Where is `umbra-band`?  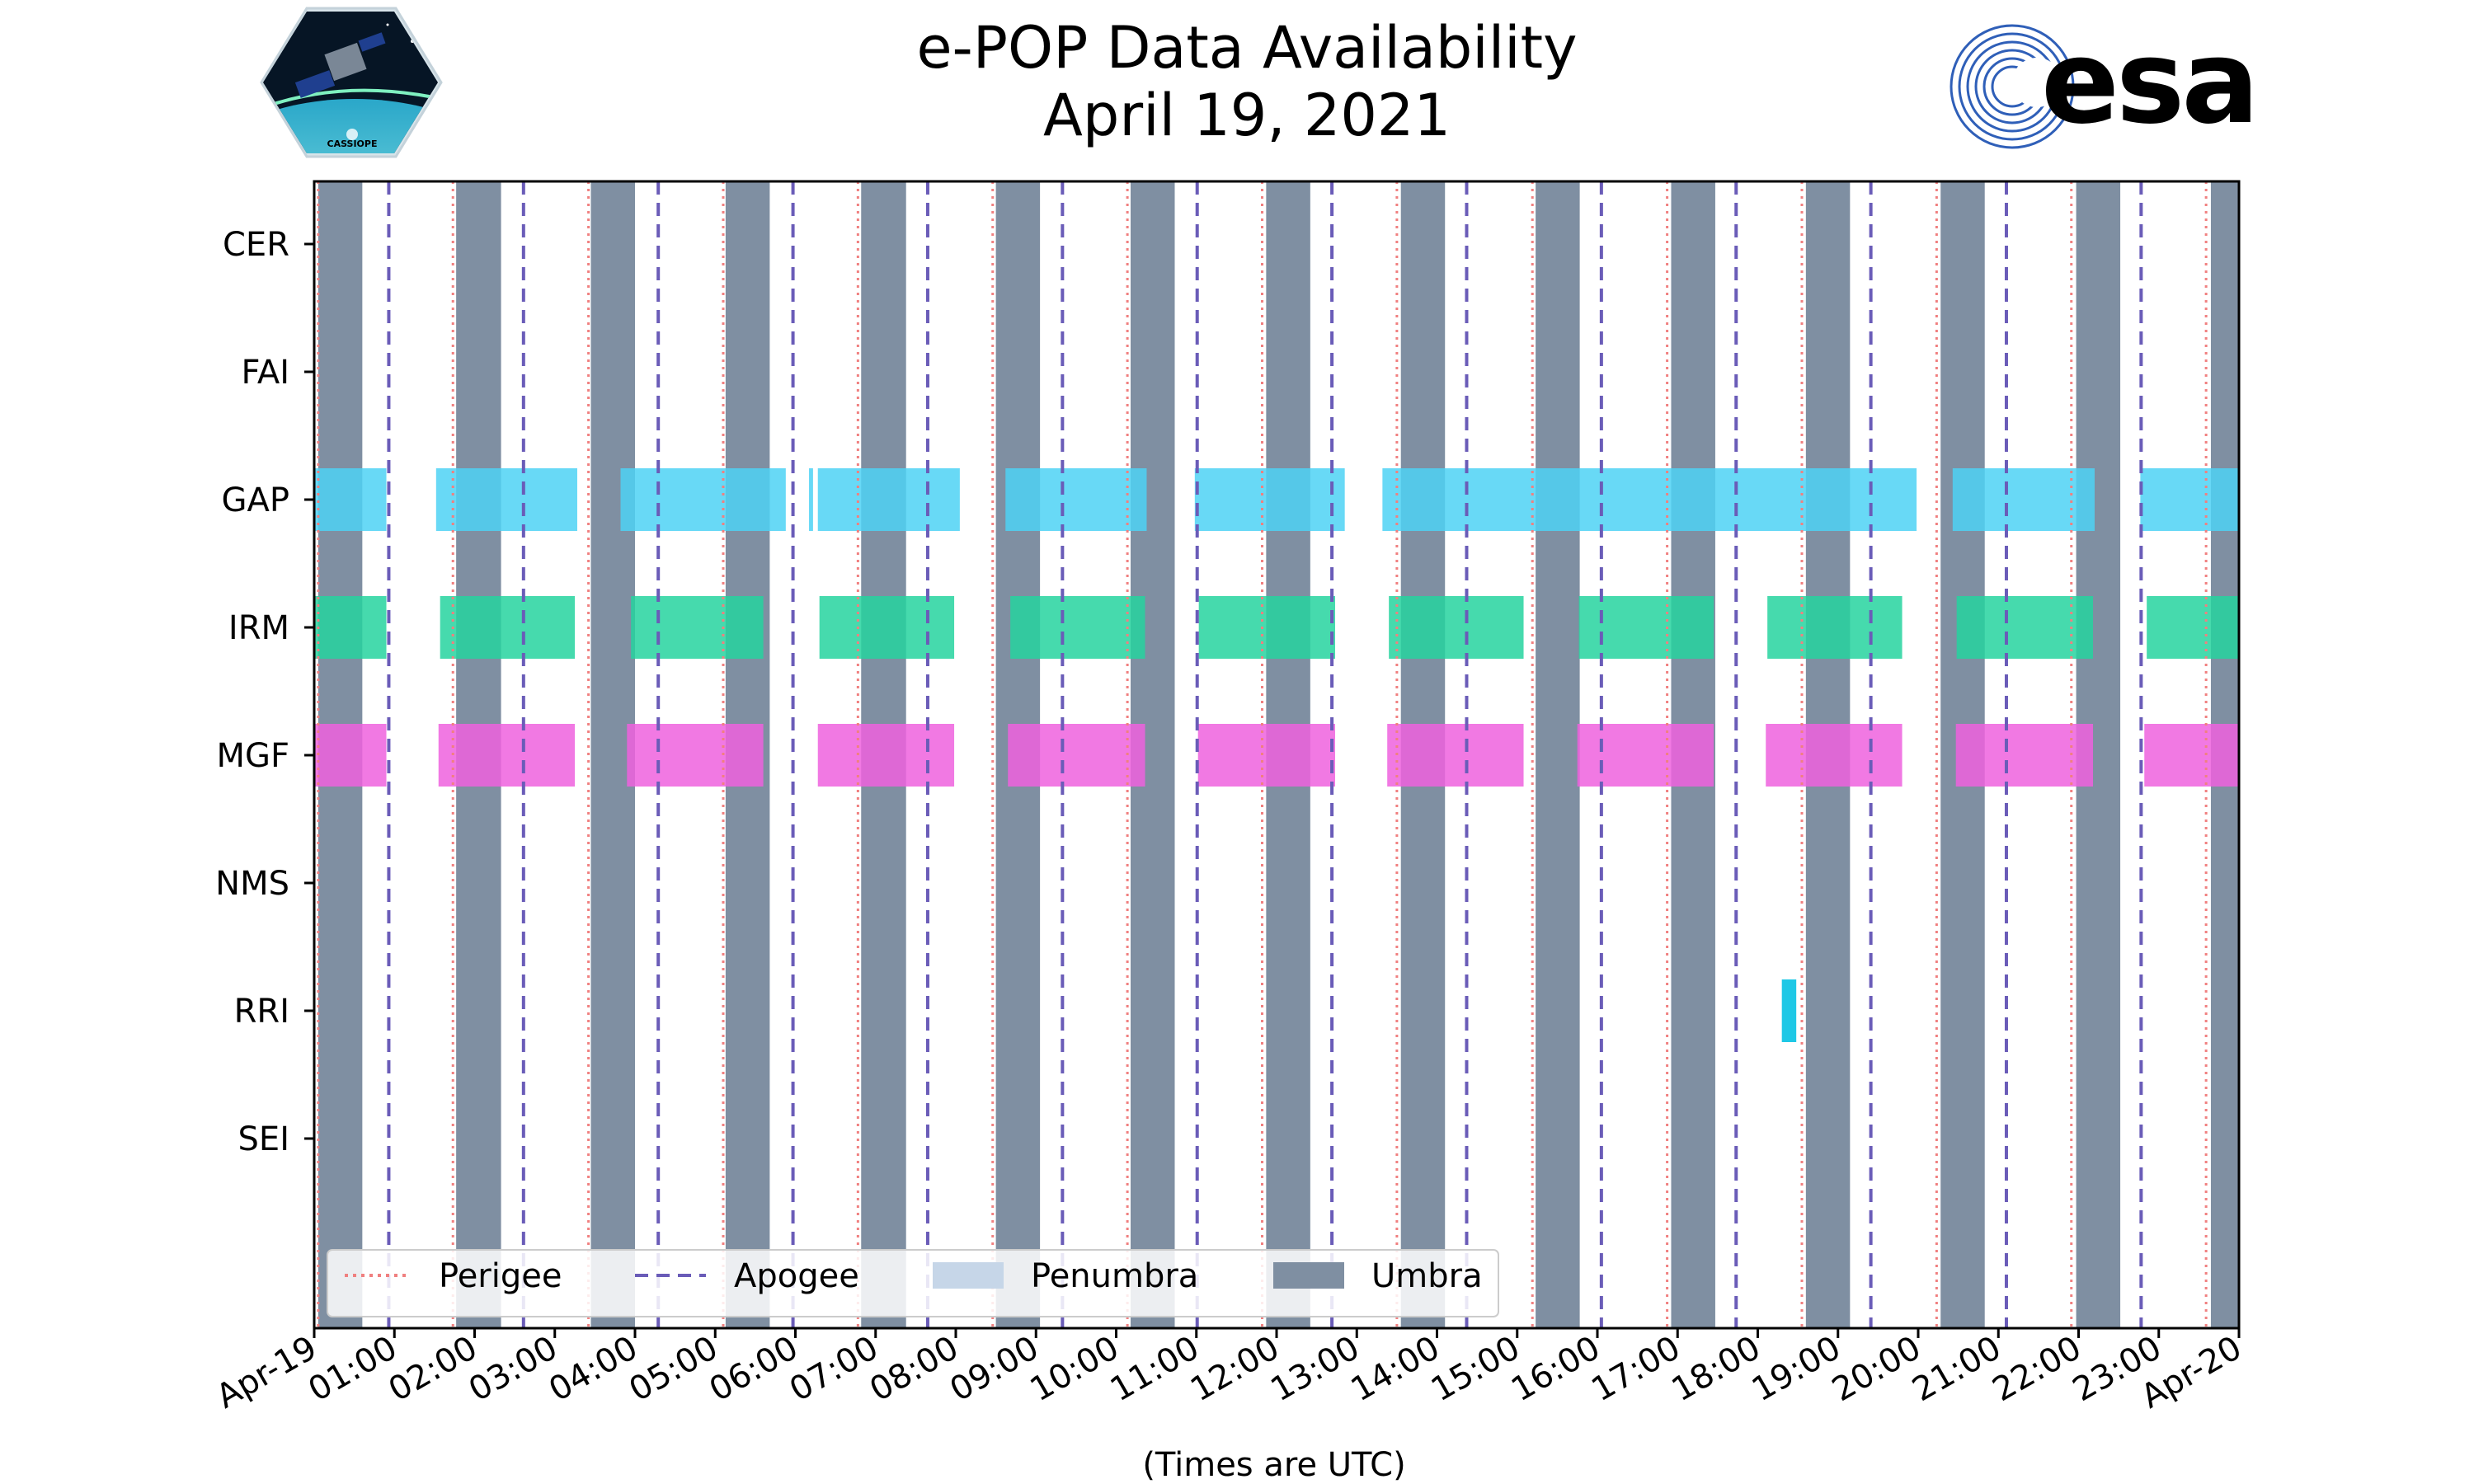 umbra-band is located at coordinates (1558, 754).